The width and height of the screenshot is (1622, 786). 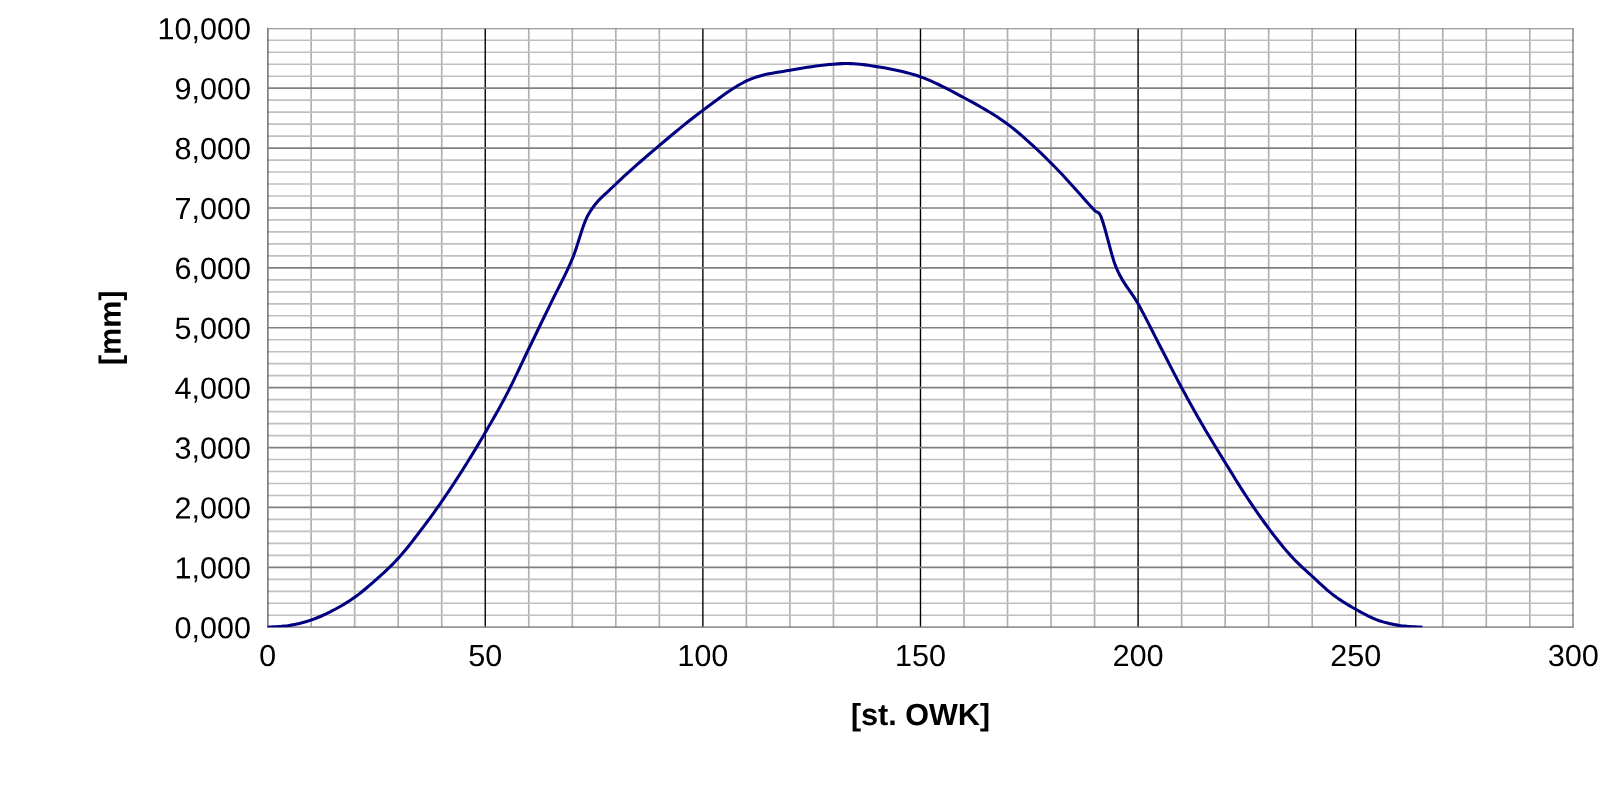 What do you see at coordinates (212, 629) in the screenshot?
I see `y-tick-label: 0,000` at bounding box center [212, 629].